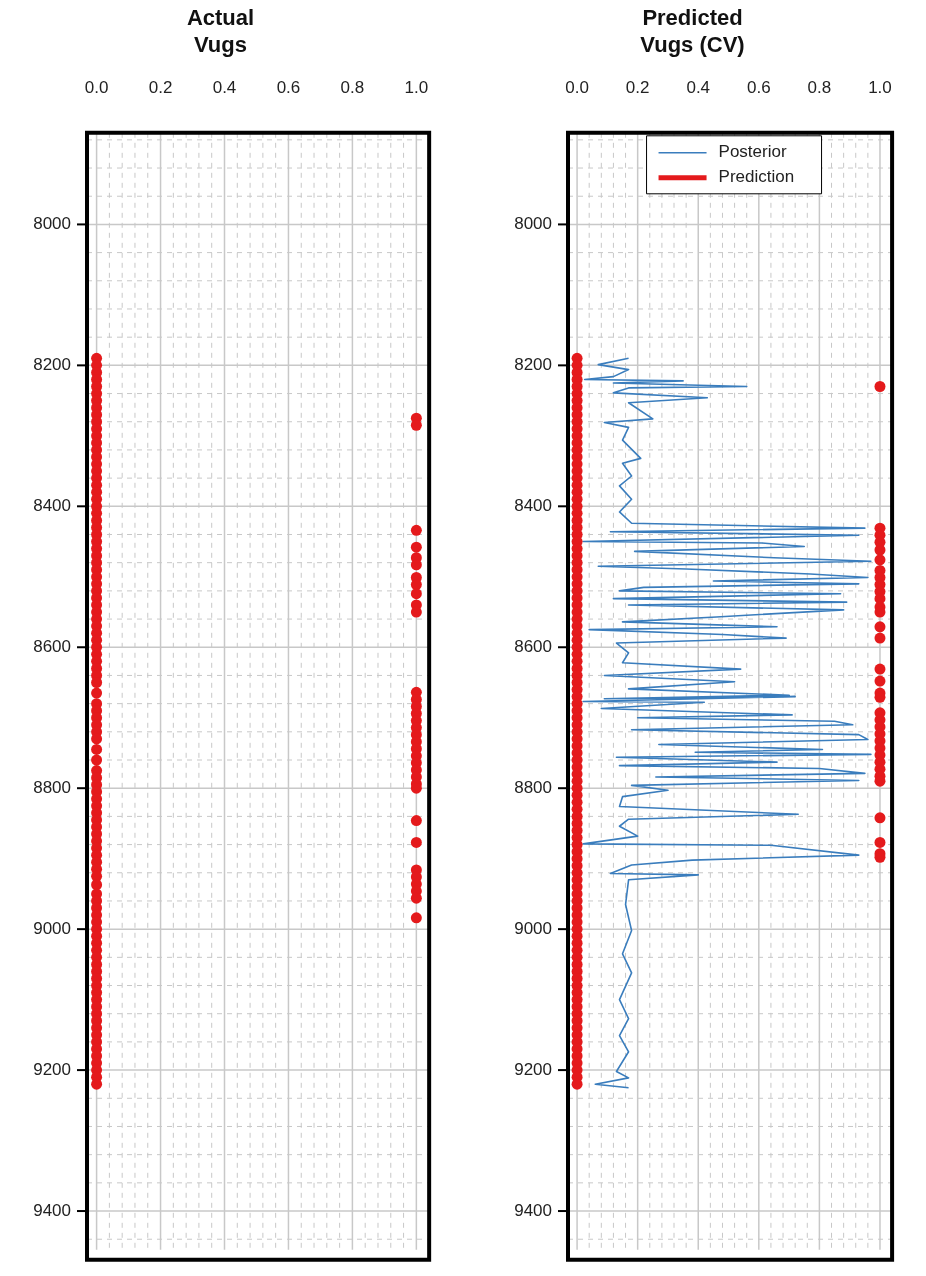 The width and height of the screenshot is (926, 1276). What do you see at coordinates (220, 31) in the screenshot?
I see `chart-title: Actual Vugs` at bounding box center [220, 31].